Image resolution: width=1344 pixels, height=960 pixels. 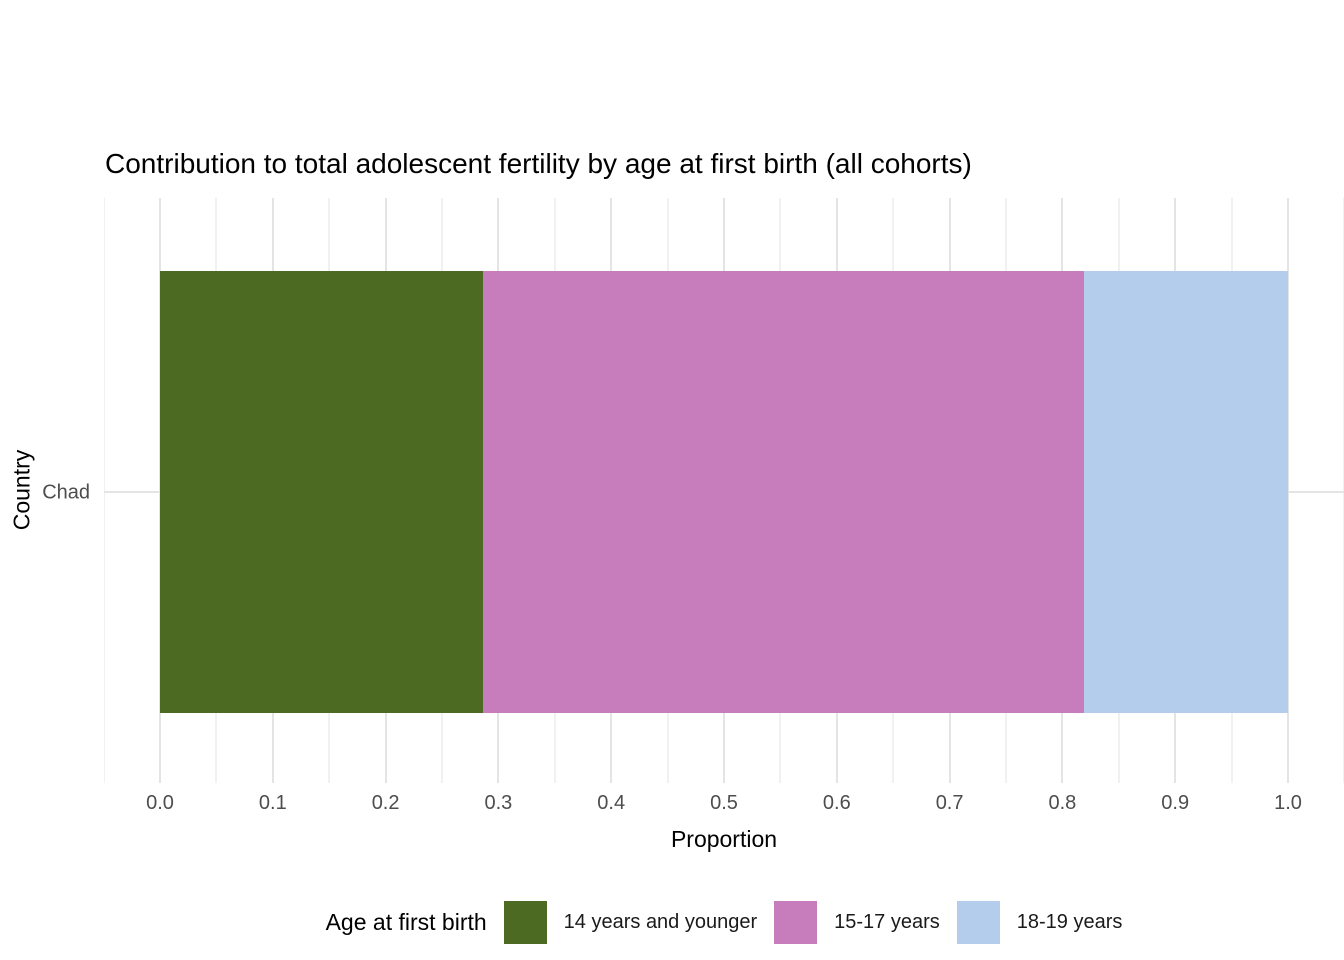 I want to click on x-tick-label: 0.7, so click(x=949, y=803).